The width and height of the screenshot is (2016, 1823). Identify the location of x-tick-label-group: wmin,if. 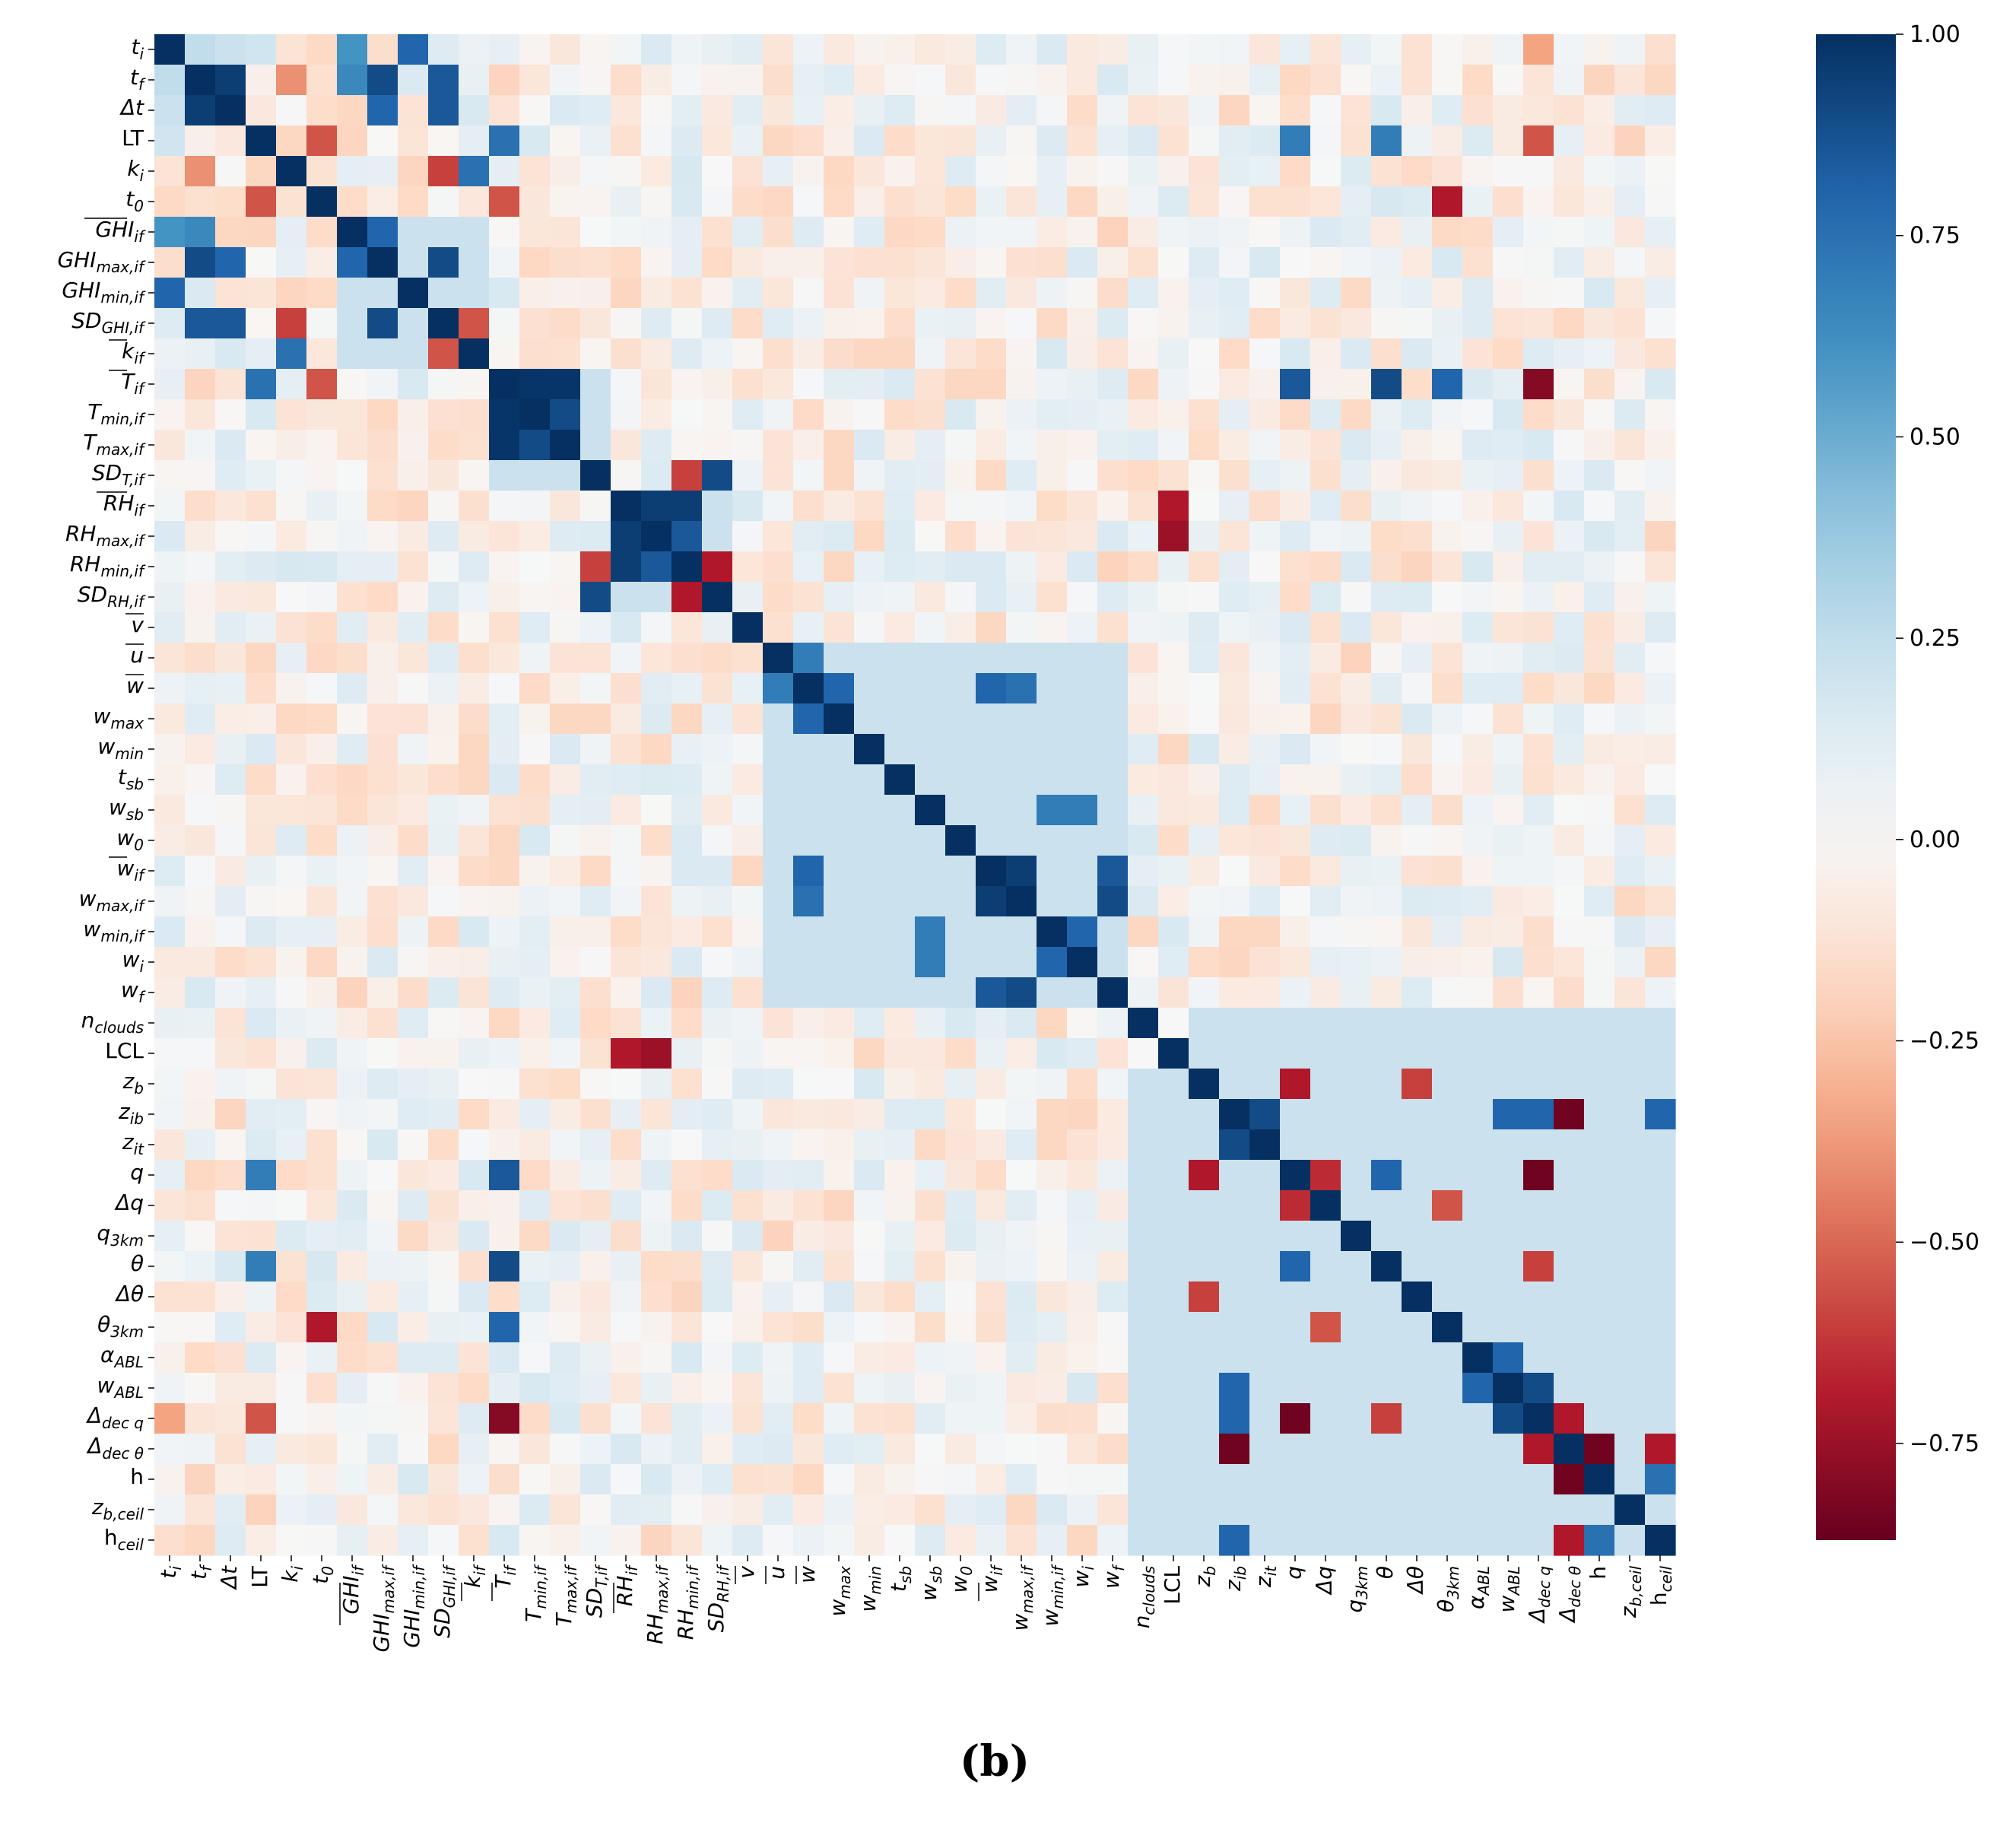
(1053, 1595).